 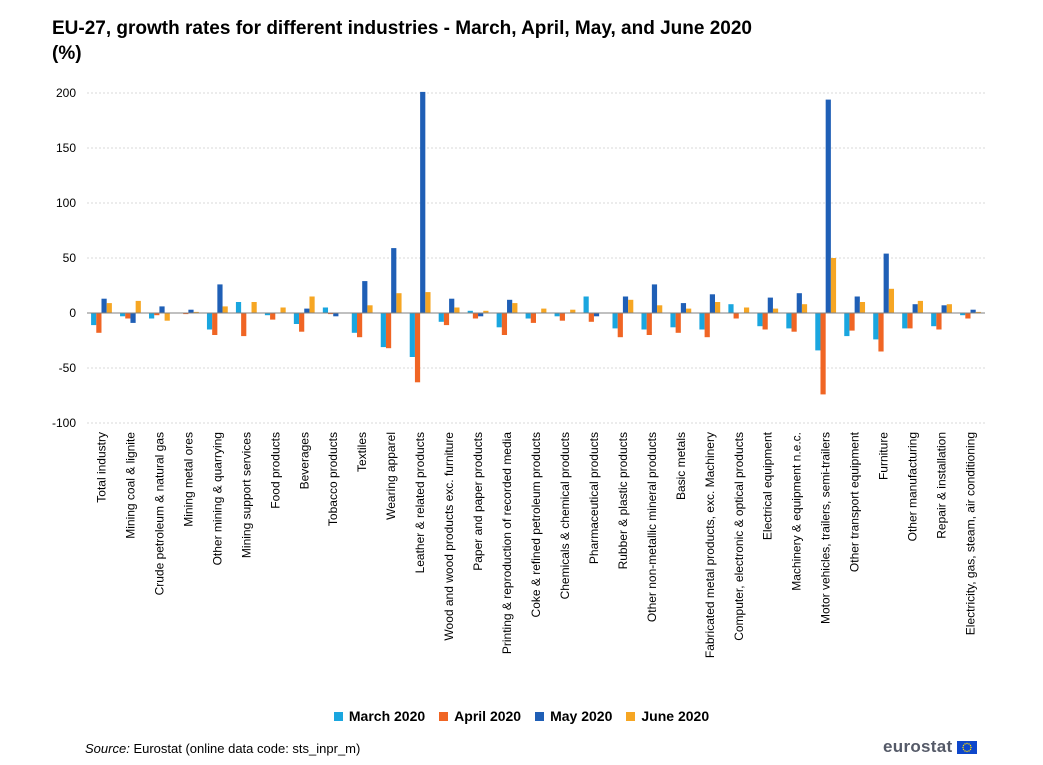 What do you see at coordinates (66, 148) in the screenshot?
I see `y-tick-label: 150` at bounding box center [66, 148].